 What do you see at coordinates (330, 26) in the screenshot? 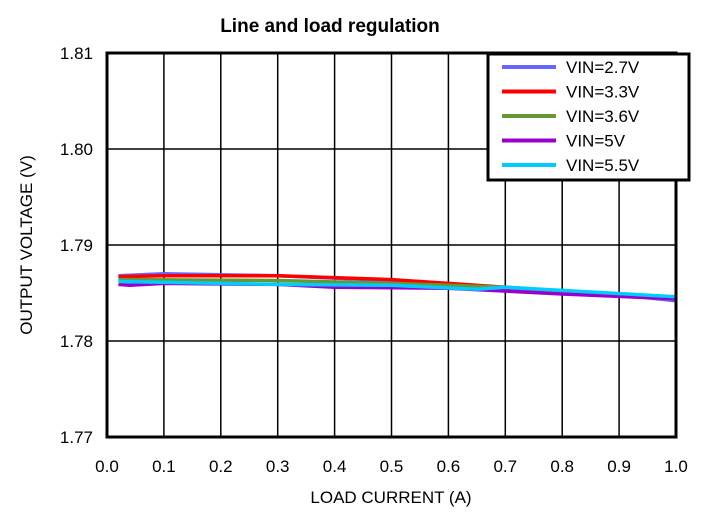
I see `chart-title: Line and load regulation` at bounding box center [330, 26].